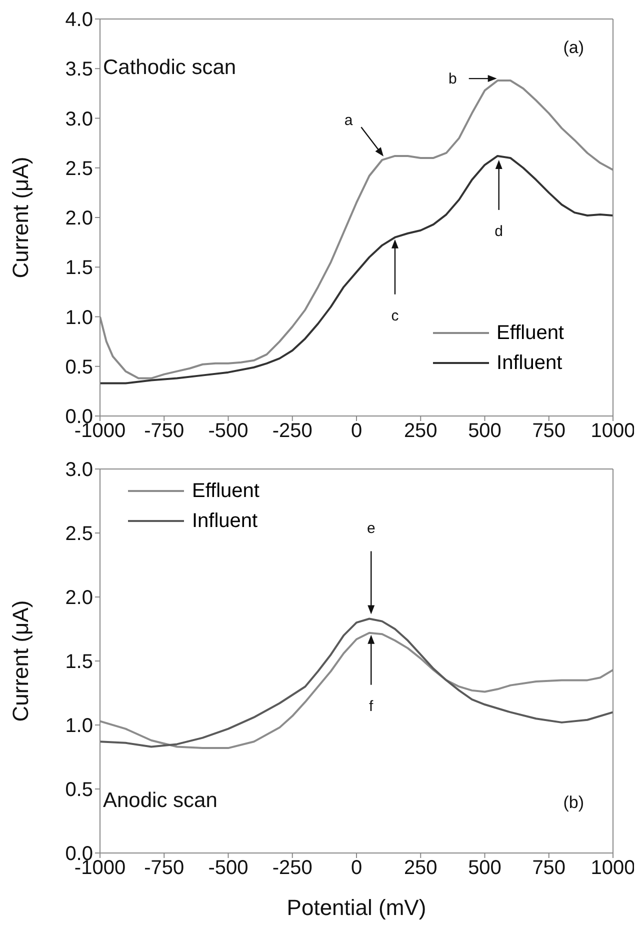 The height and width of the screenshot is (935, 642). Describe the element at coordinates (356, 907) in the screenshot. I see `x-axis-title: Potential (mV)` at that location.